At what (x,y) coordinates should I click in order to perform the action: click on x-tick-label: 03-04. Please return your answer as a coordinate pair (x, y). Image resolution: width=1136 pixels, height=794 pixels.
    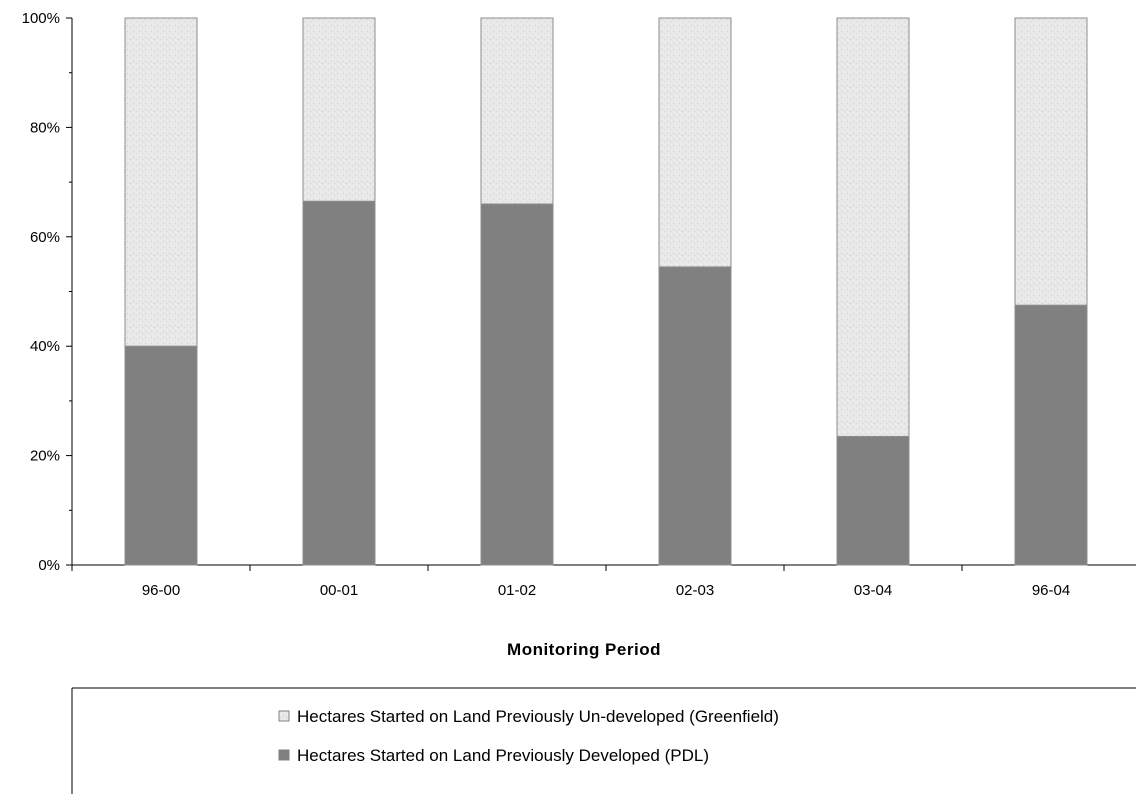
    Looking at the image, I should click on (873, 590).